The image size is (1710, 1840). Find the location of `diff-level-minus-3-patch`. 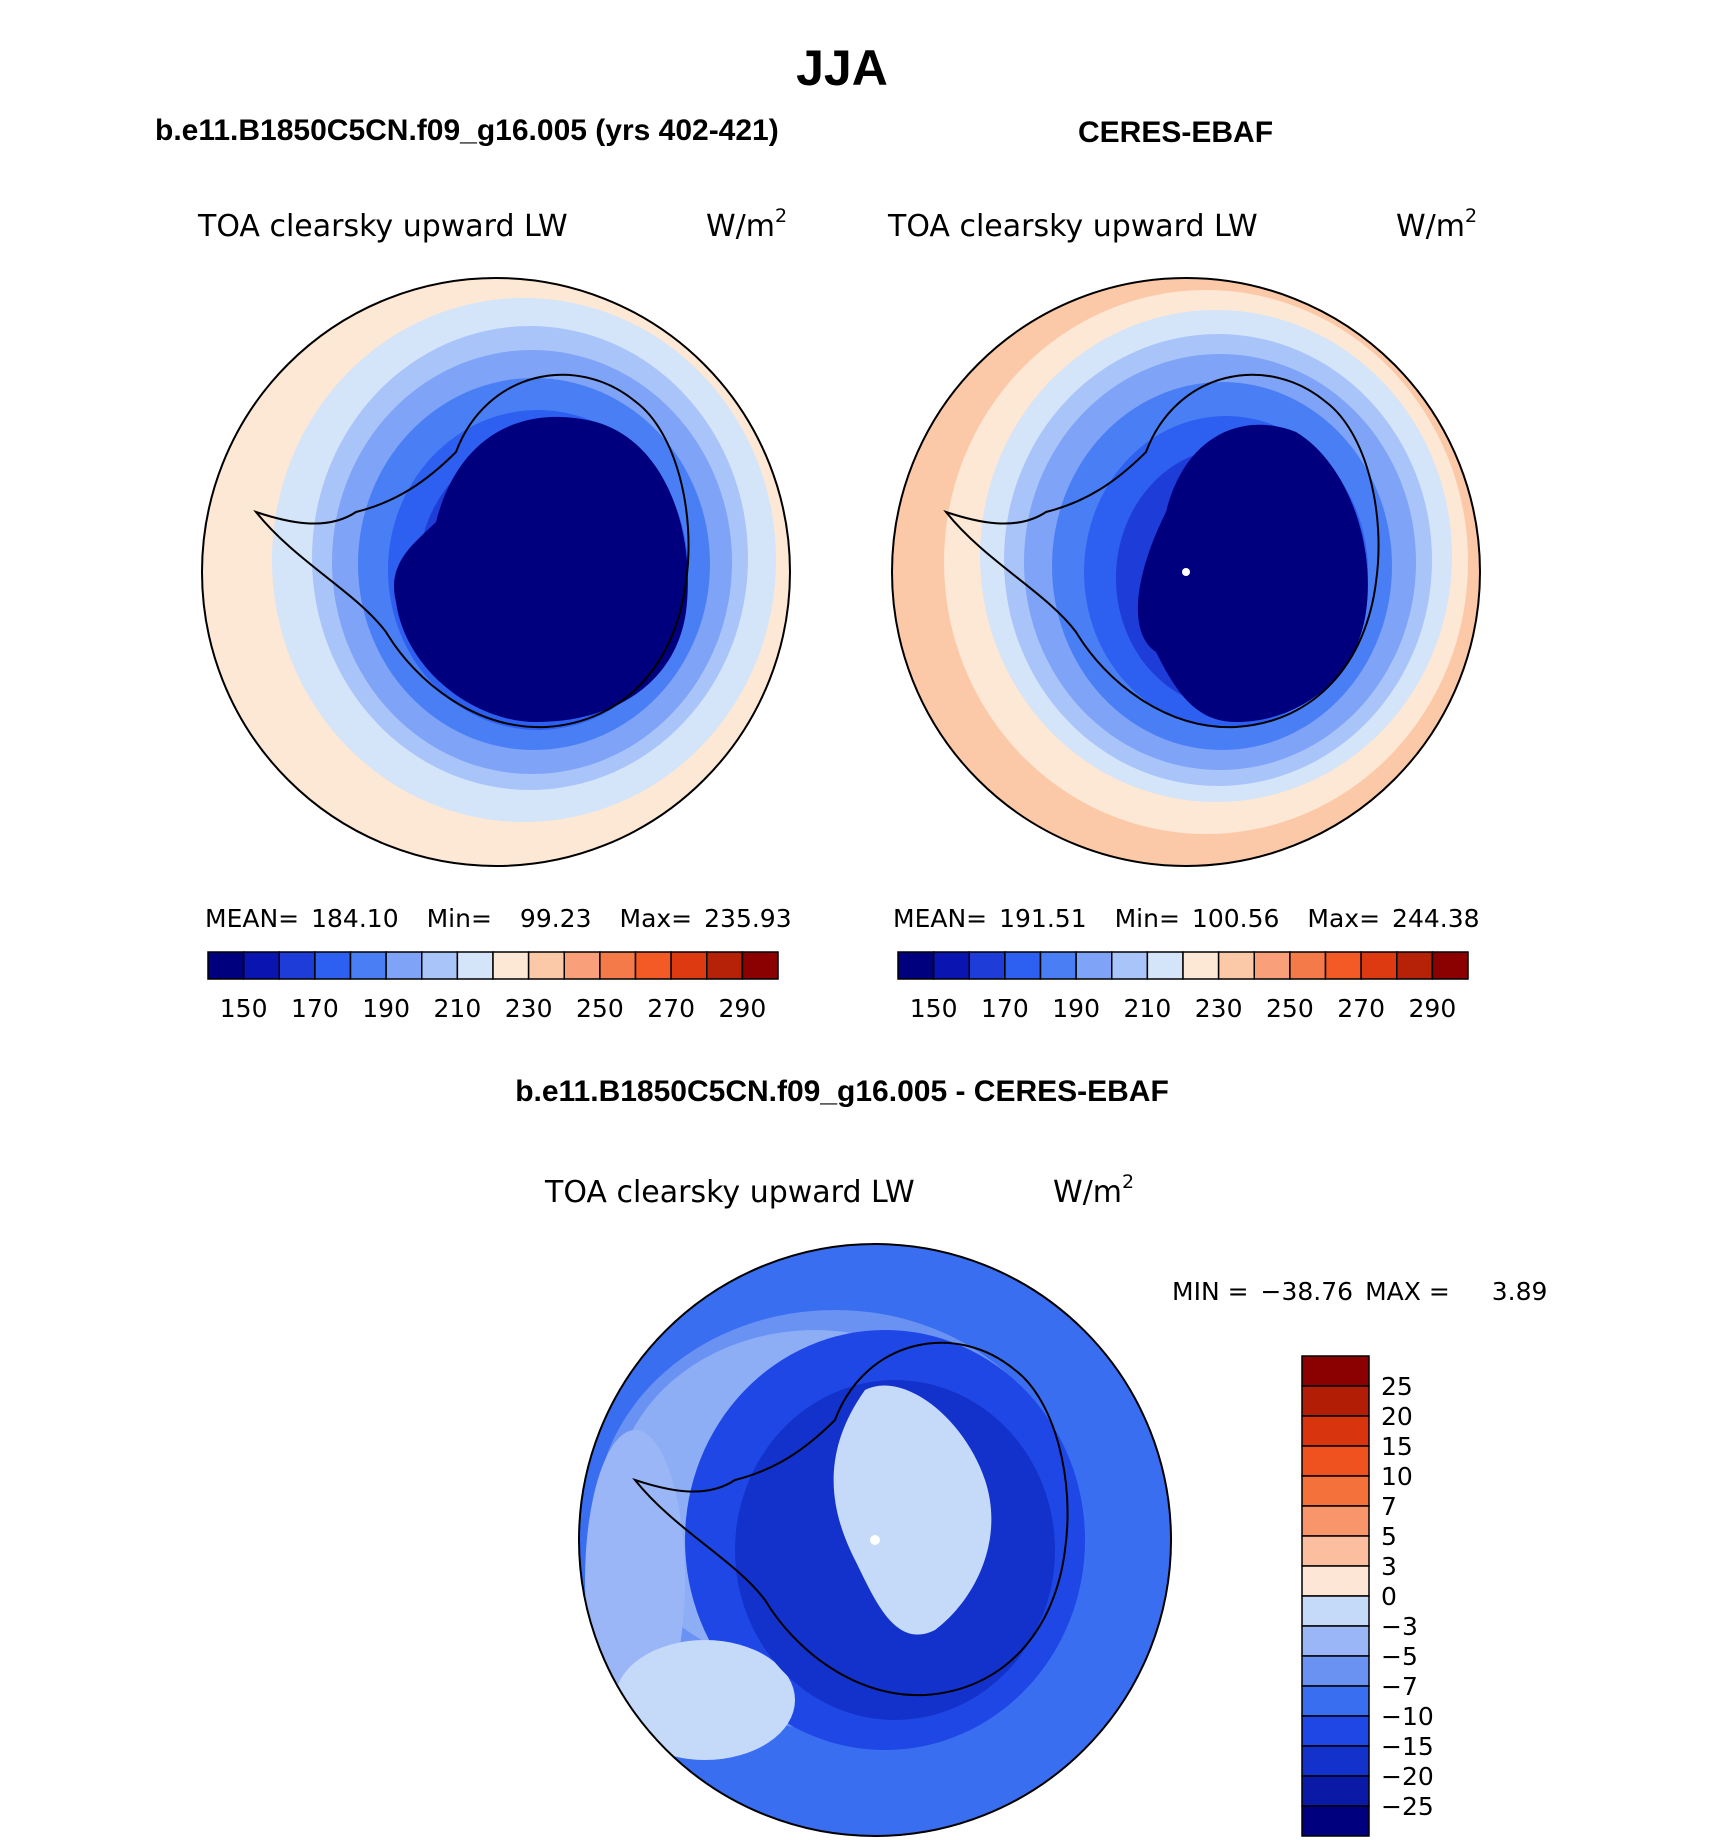

diff-level-minus-3-patch is located at coordinates (705, 1700).